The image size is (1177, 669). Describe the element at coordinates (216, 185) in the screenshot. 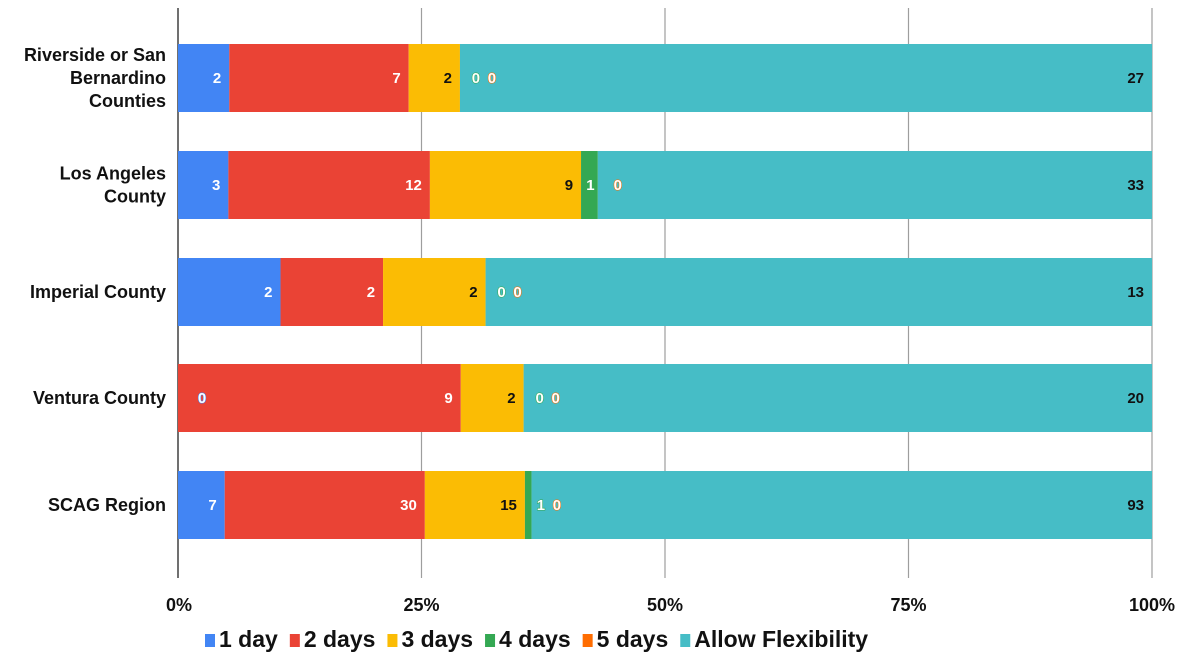

I see `data-label: 3` at that location.